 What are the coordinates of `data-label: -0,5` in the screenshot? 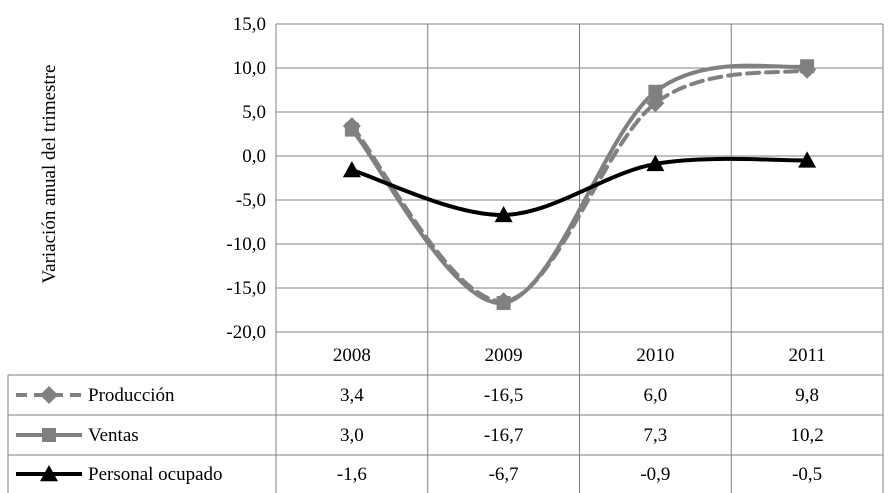 It's located at (807, 474).